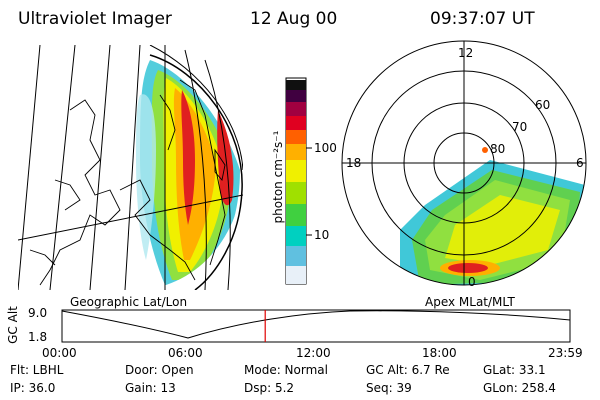  What do you see at coordinates (389, 388) in the screenshot?
I see `status-seq: Seq: 39` at bounding box center [389, 388].